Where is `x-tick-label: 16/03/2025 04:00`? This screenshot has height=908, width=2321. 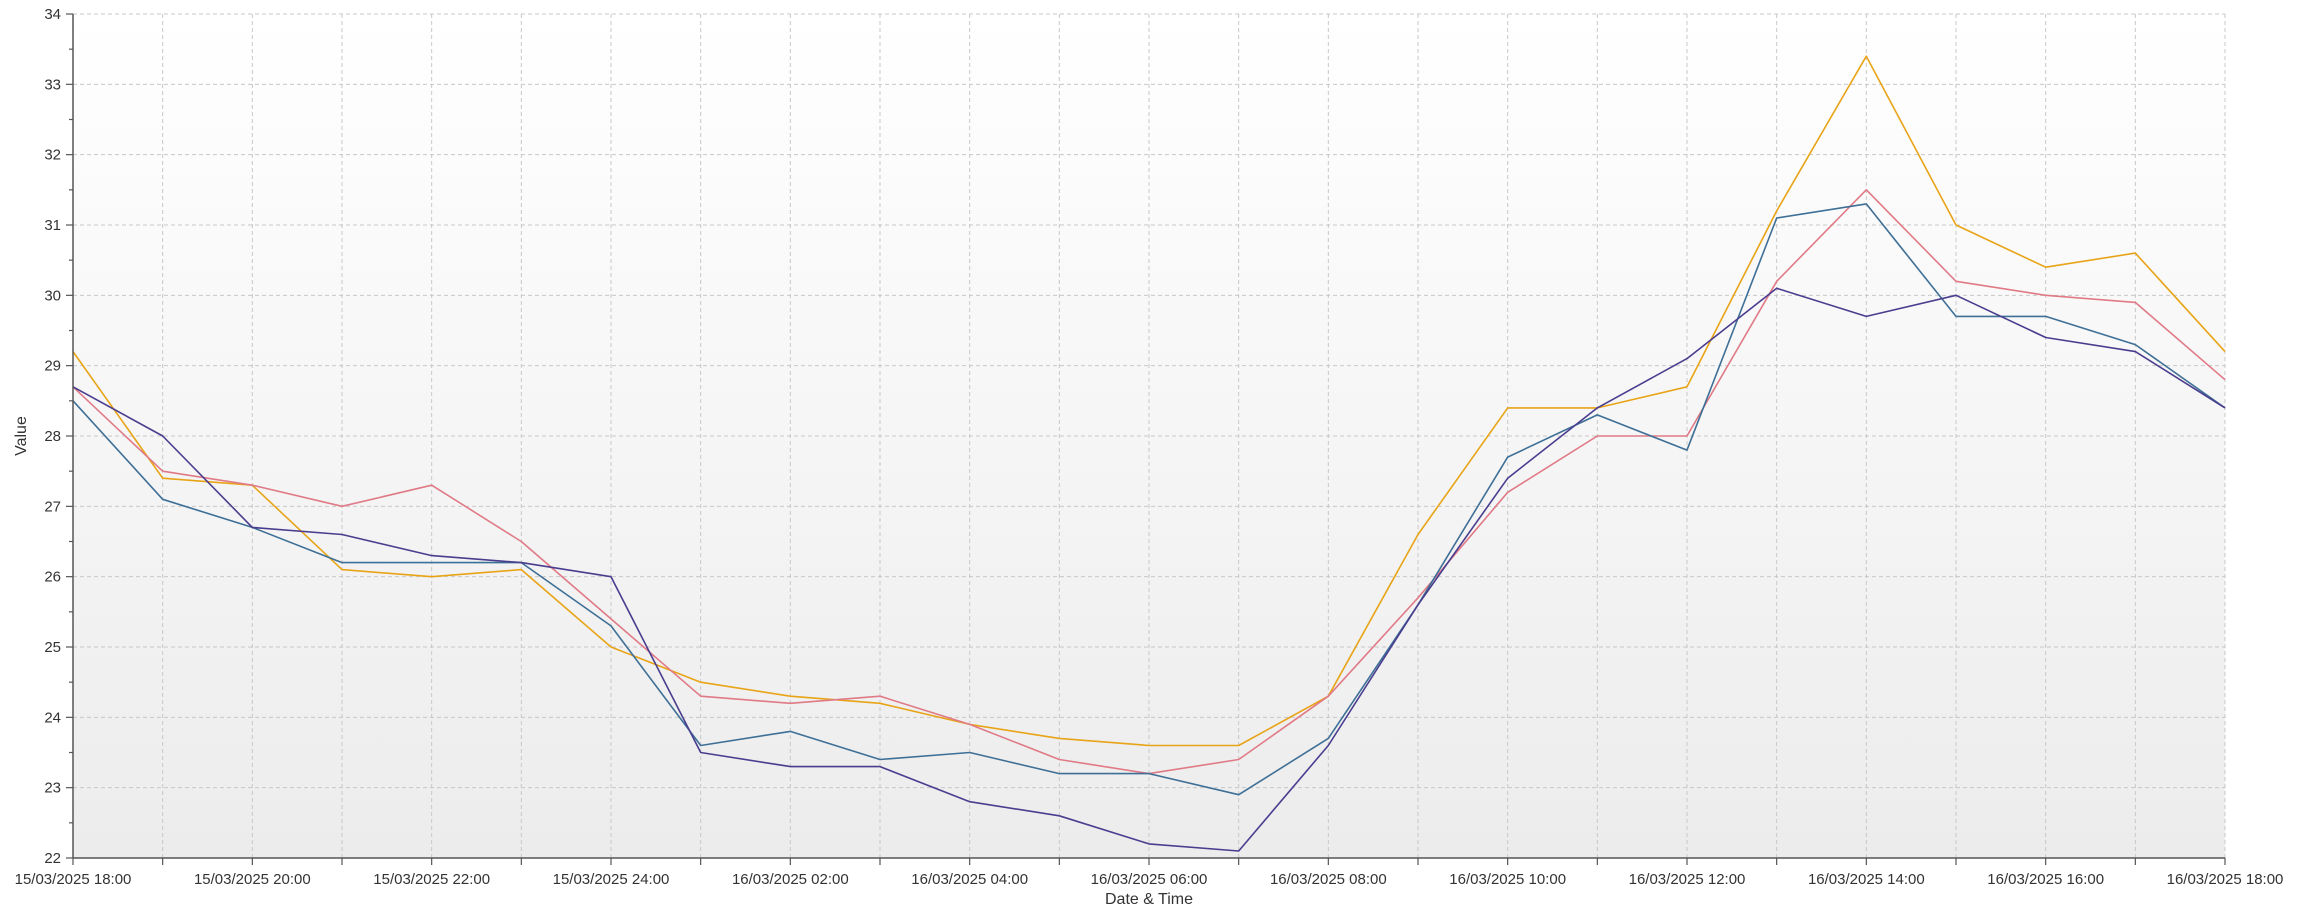
x-tick-label: 16/03/2025 04:00 is located at coordinates (969, 879).